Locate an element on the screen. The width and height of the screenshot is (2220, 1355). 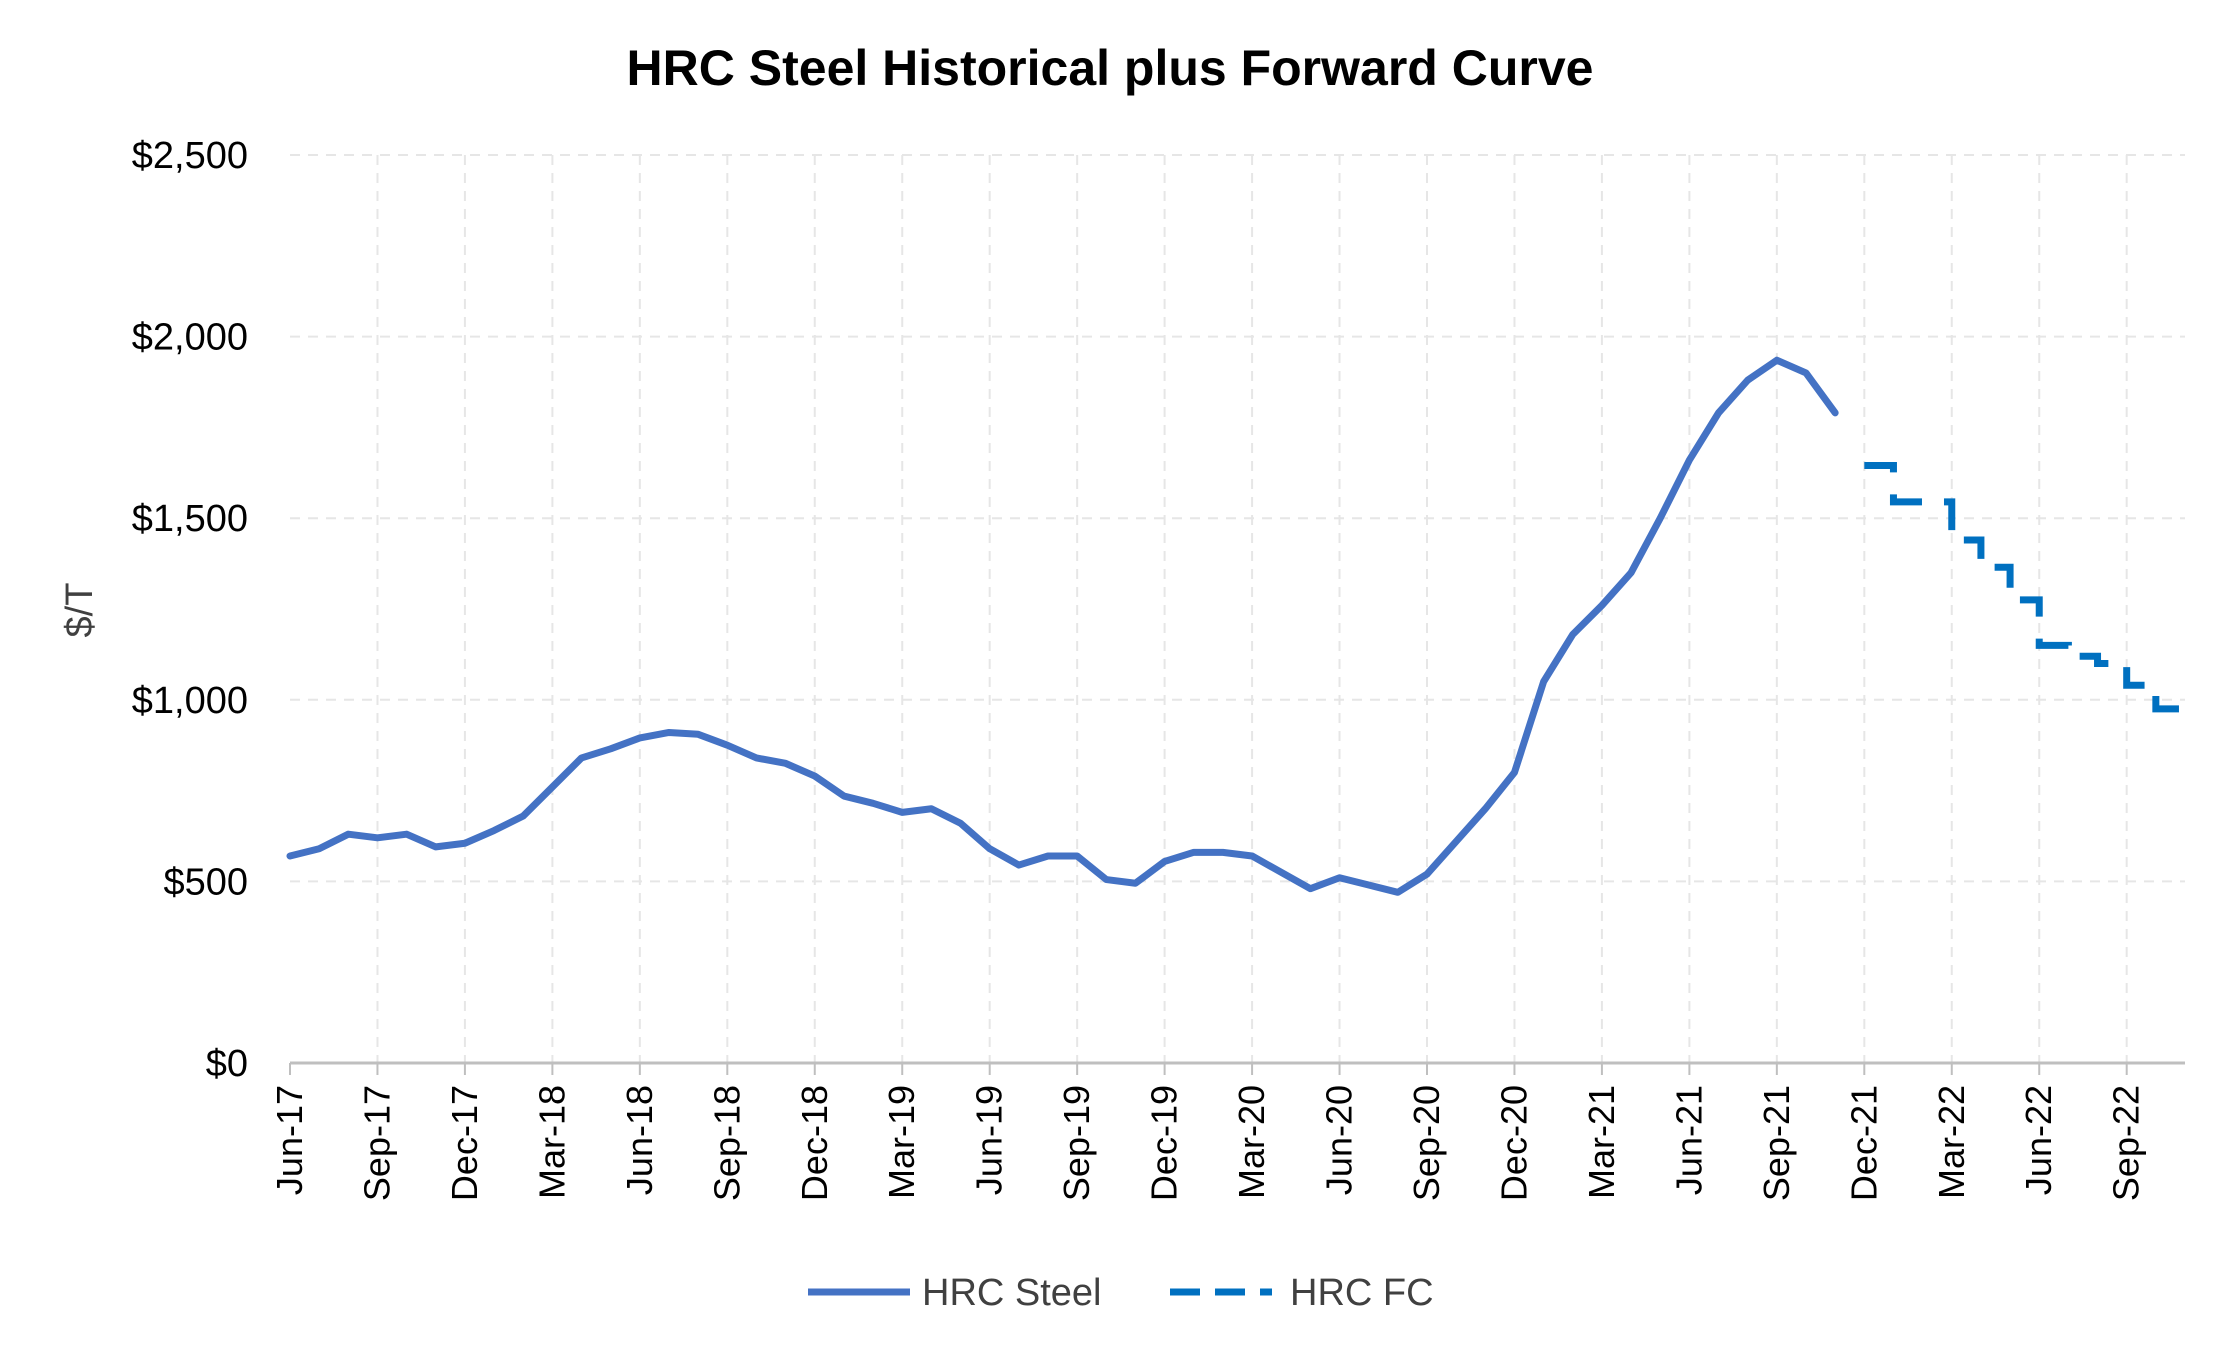
y-tick-label: $0 is located at coordinates (227, 1064).